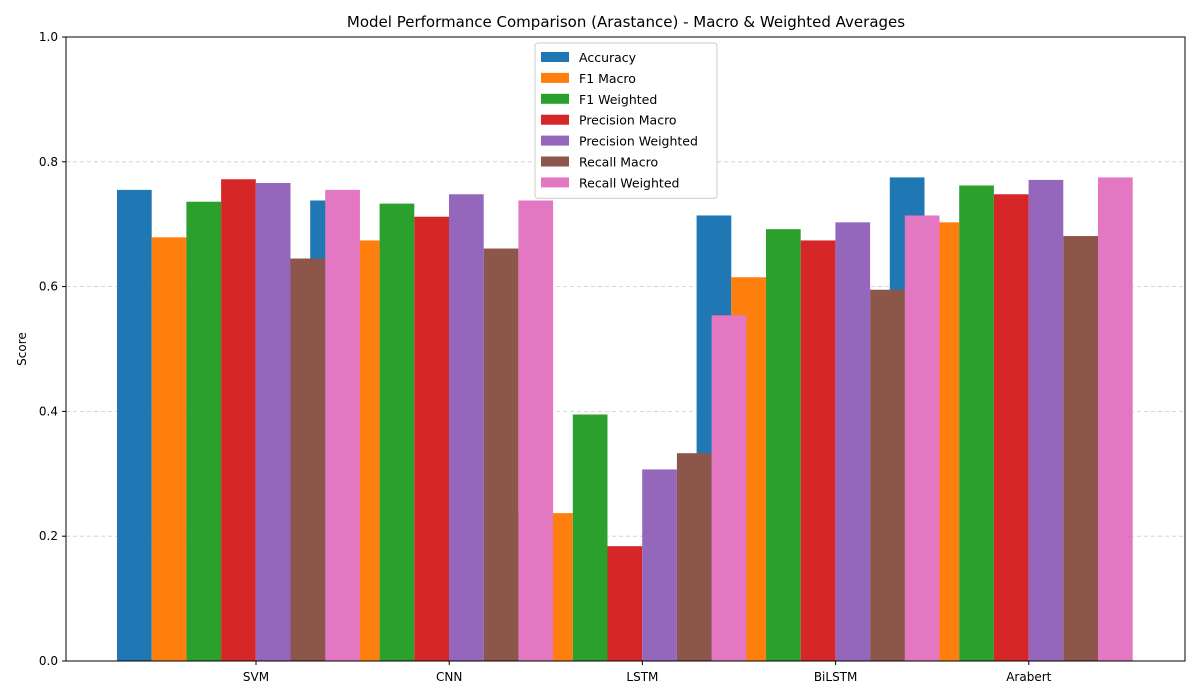 This screenshot has height=700, width=1200. What do you see at coordinates (48, 287) in the screenshot?
I see `y-tick-label: 0.6` at bounding box center [48, 287].